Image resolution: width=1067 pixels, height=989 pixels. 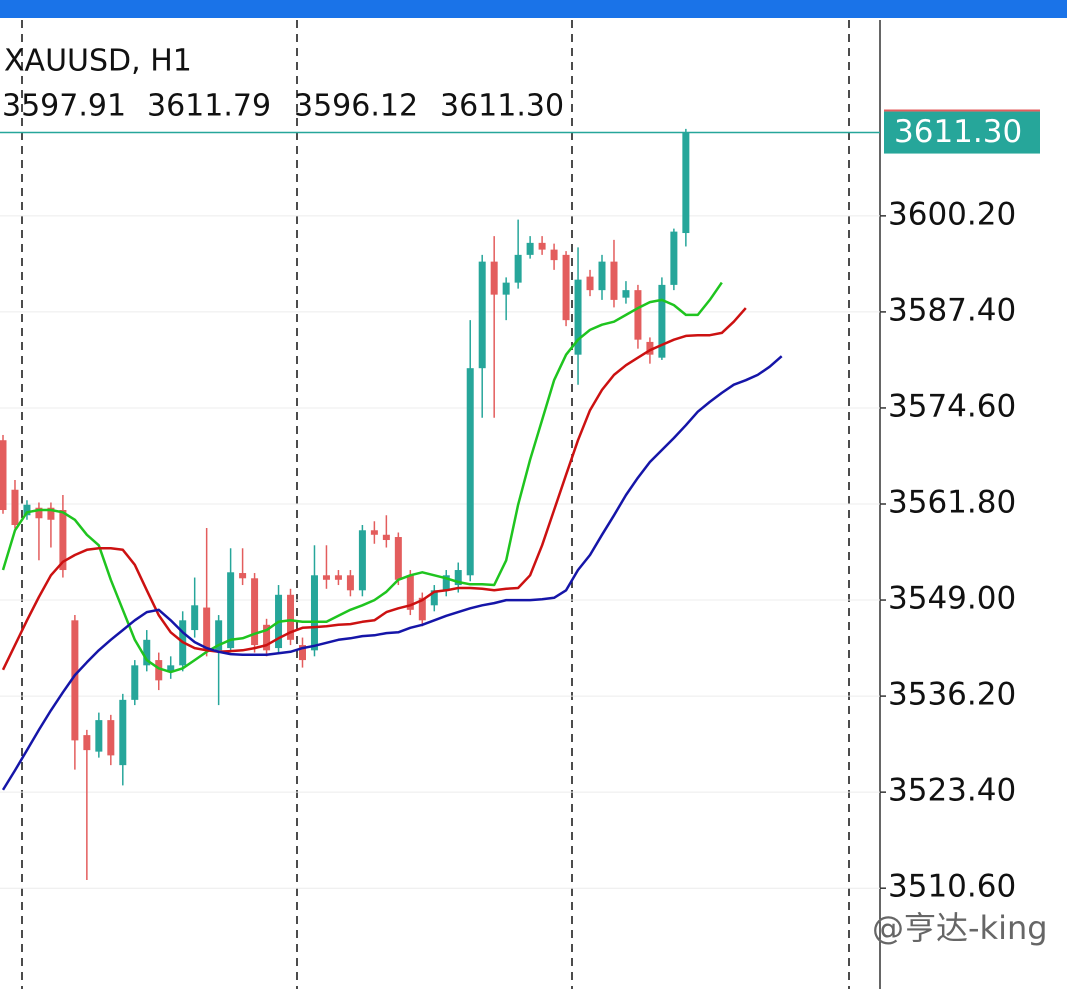 I want to click on y-tick-label: 3600.20, so click(x=952, y=214).